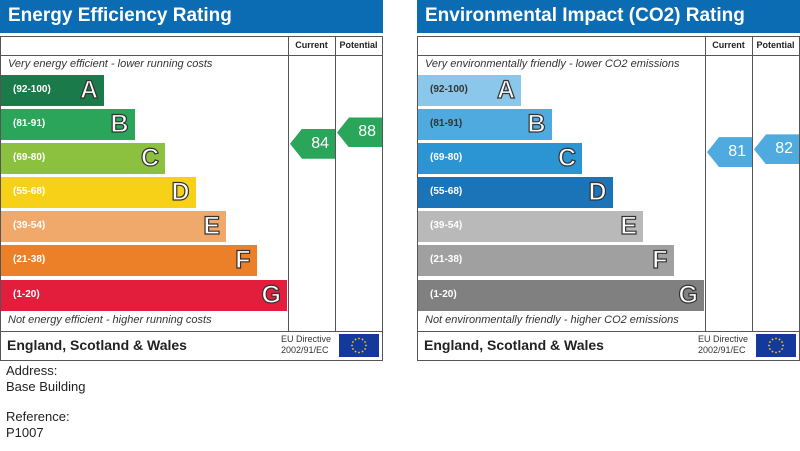 The image size is (800, 451). I want to click on current-rating-arrow: 81, so click(729, 152).